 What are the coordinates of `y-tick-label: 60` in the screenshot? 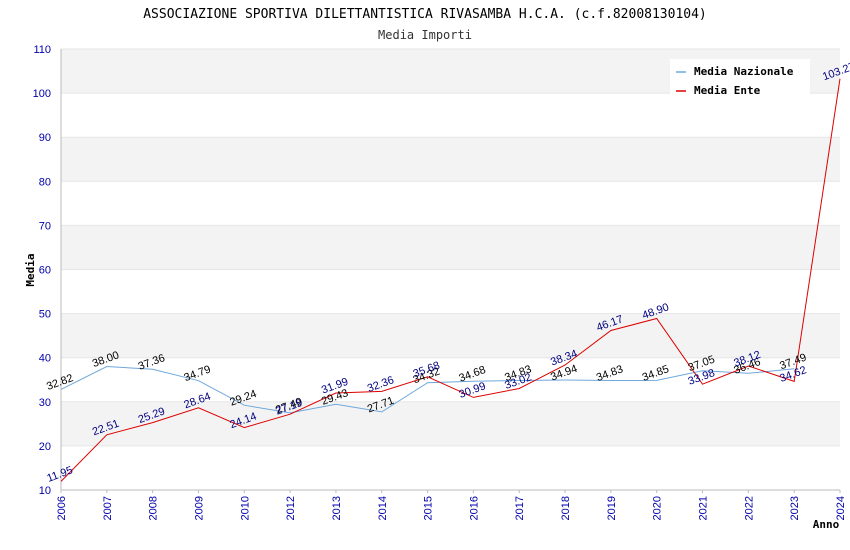 It's located at (45, 271).